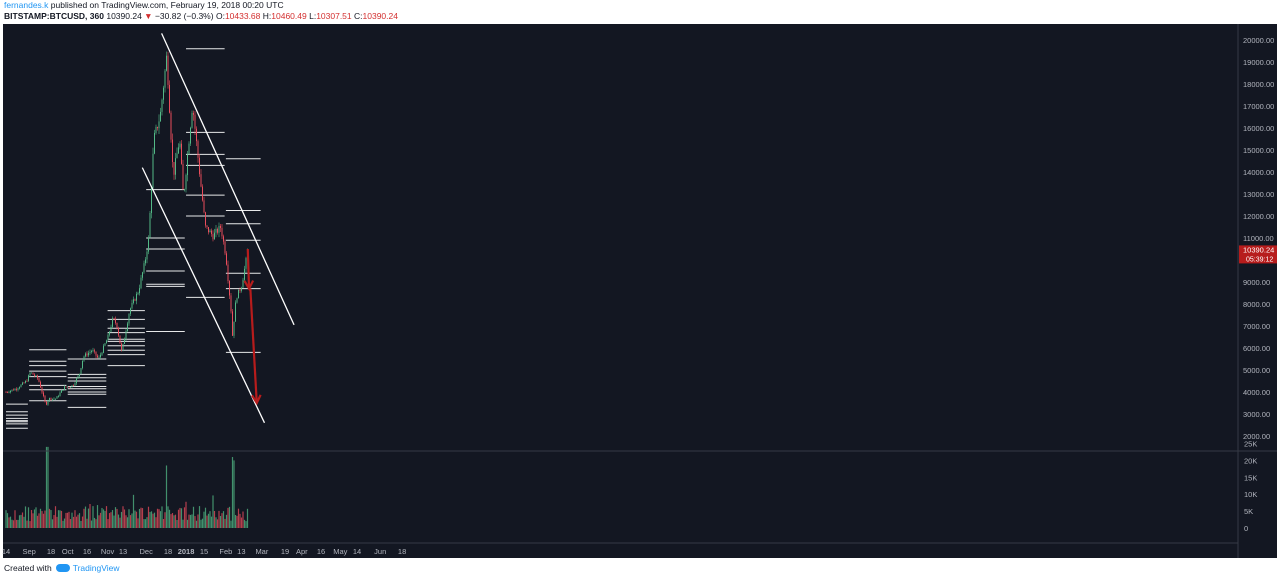 Image resolution: width=1280 pixels, height=579 pixels. What do you see at coordinates (302, 551) in the screenshot?
I see `time-tick-label: Apr` at bounding box center [302, 551].